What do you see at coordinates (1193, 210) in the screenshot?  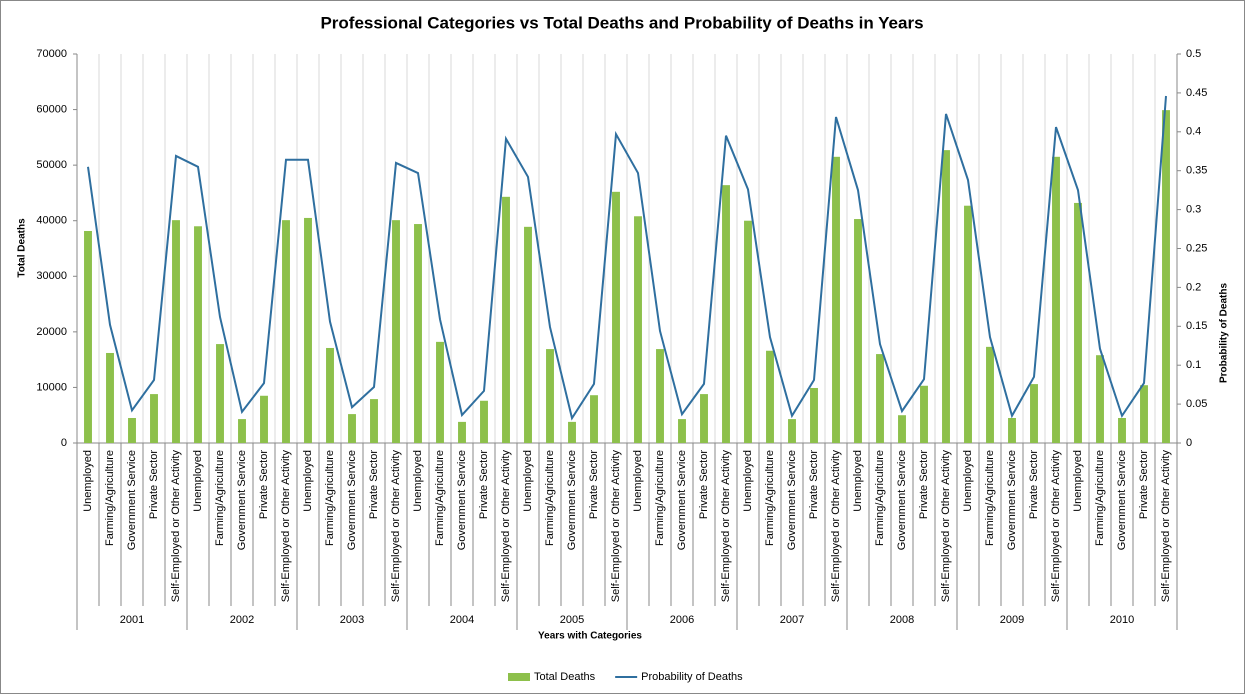 I see `y2-tick-label: 0.3` at bounding box center [1193, 210].